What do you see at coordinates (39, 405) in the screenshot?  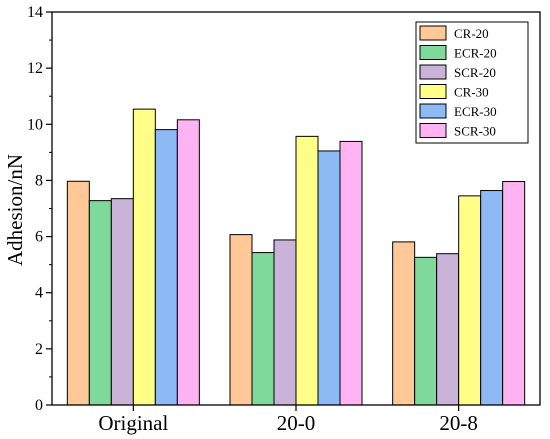 I see `y-tick-label: 0` at bounding box center [39, 405].